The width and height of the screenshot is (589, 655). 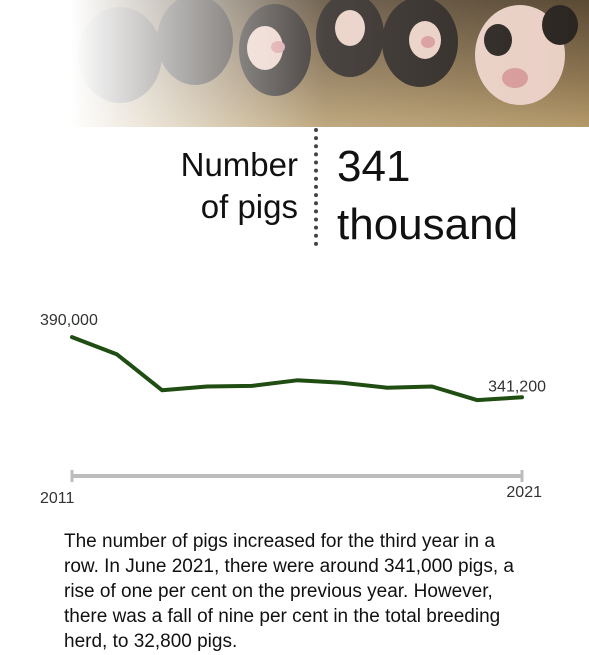 I want to click on headline-label-line1: Number, so click(x=239, y=164).